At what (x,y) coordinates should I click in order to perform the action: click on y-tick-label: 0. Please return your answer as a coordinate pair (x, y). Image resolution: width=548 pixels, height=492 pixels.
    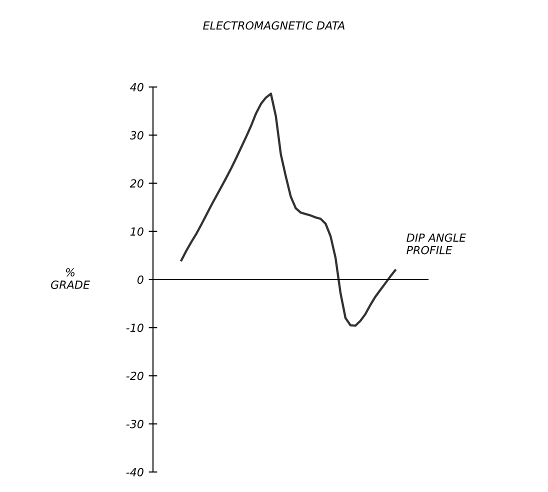
    Looking at the image, I should click on (140, 279).